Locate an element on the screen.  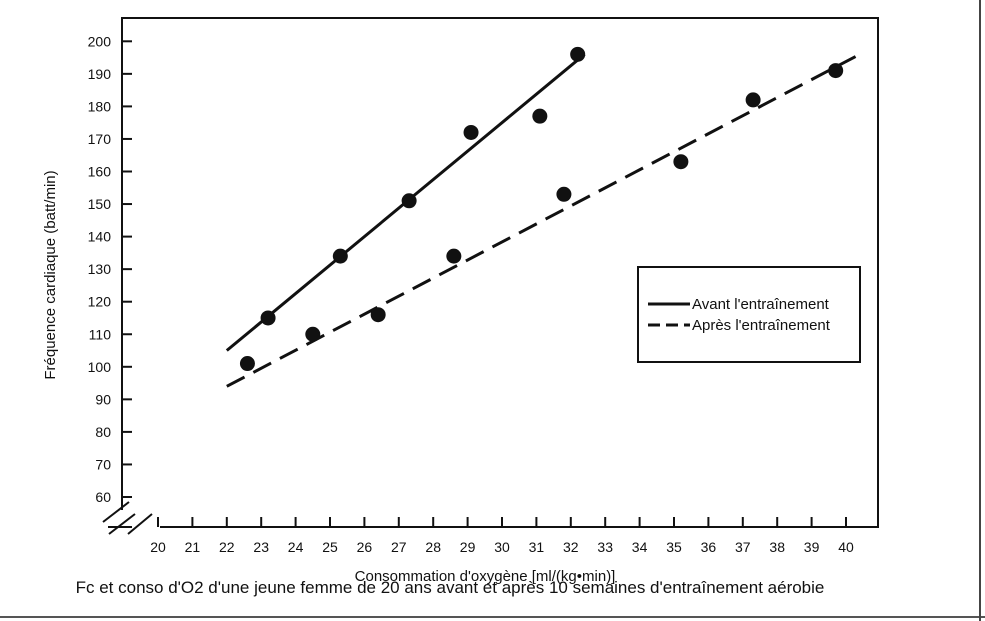
x-tick-label: 39 is located at coordinates (812, 547).